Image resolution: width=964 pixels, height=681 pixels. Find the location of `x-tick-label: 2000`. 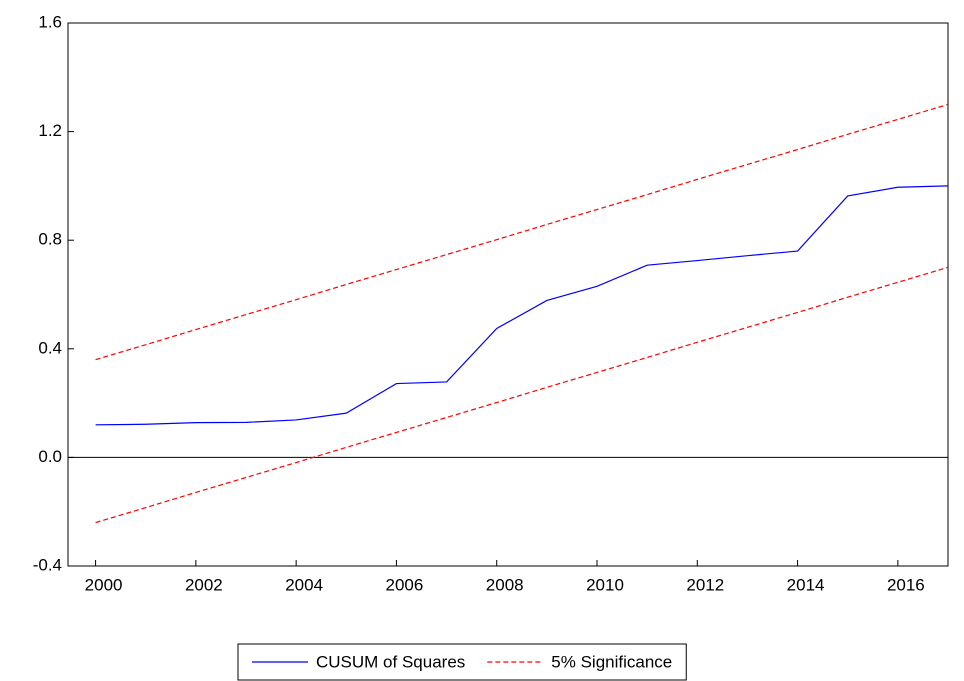

x-tick-label: 2000 is located at coordinates (104, 584).